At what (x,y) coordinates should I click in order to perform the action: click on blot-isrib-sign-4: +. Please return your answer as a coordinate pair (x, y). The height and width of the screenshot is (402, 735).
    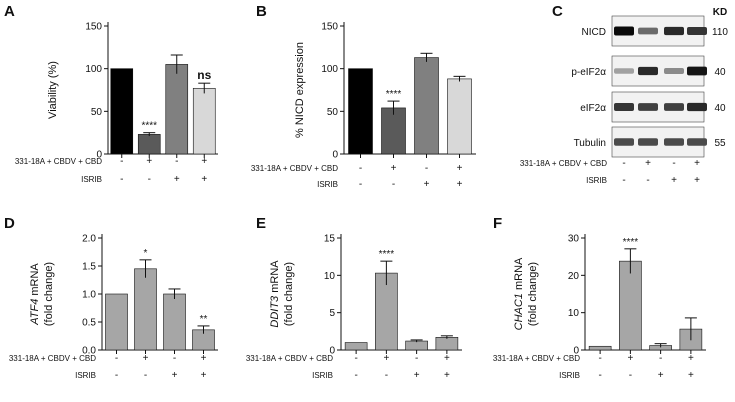
    Looking at the image, I should click on (697, 180).